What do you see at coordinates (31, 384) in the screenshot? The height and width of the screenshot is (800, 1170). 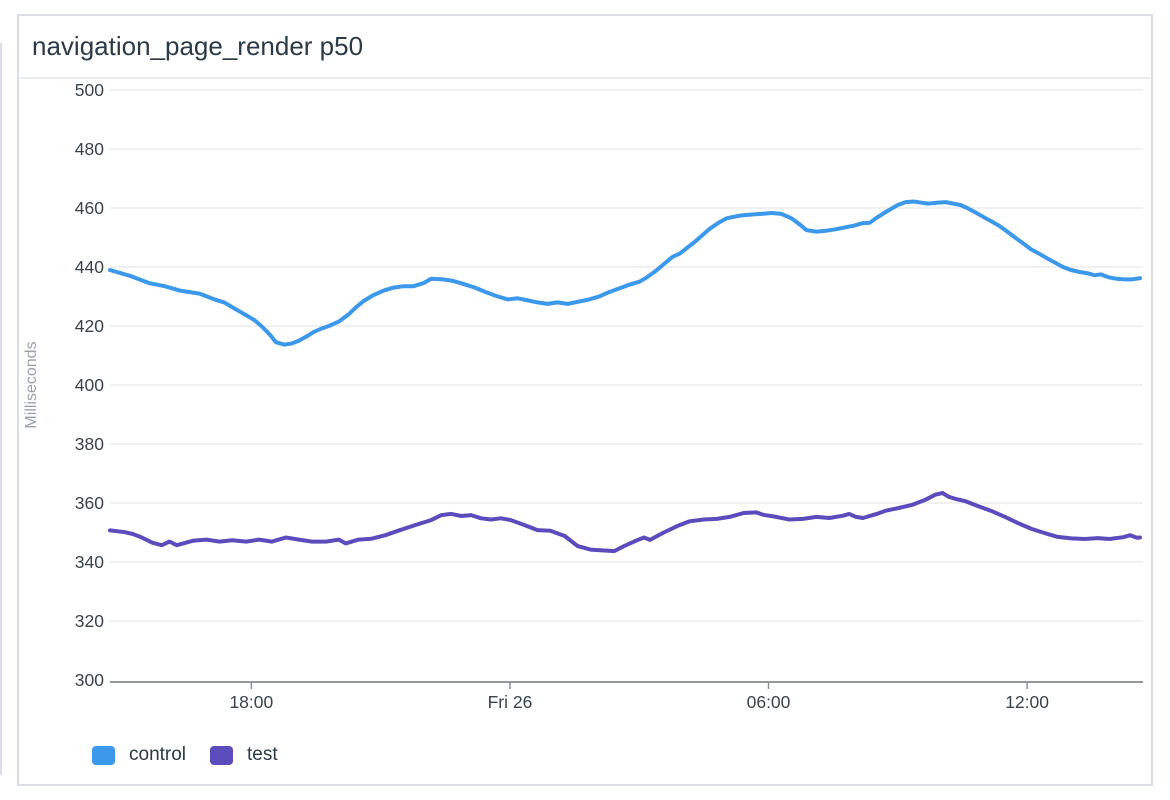 I see `y-axis-unit-label: Milliseconds` at bounding box center [31, 384].